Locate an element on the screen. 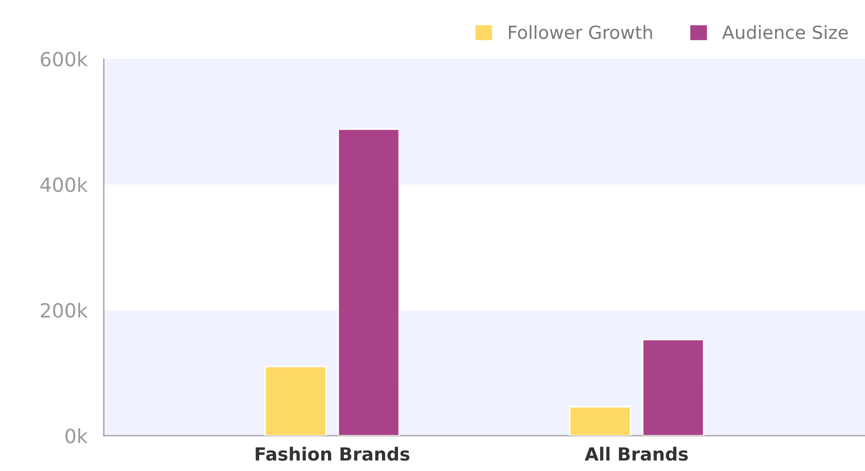 Image resolution: width=865 pixels, height=471 pixels. y-tick-label: 600k is located at coordinates (64, 59).